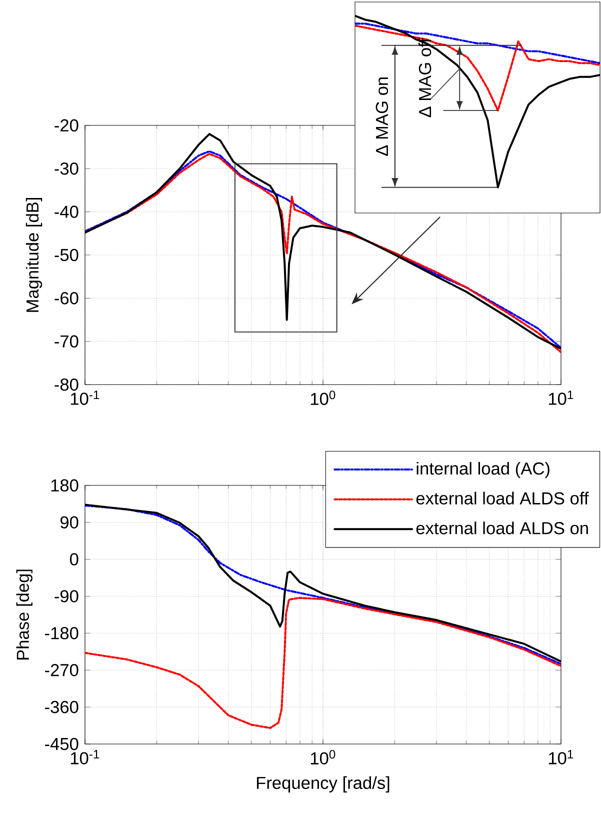  What do you see at coordinates (64, 485) in the screenshot?
I see `y-tick-label: 180` at bounding box center [64, 485].